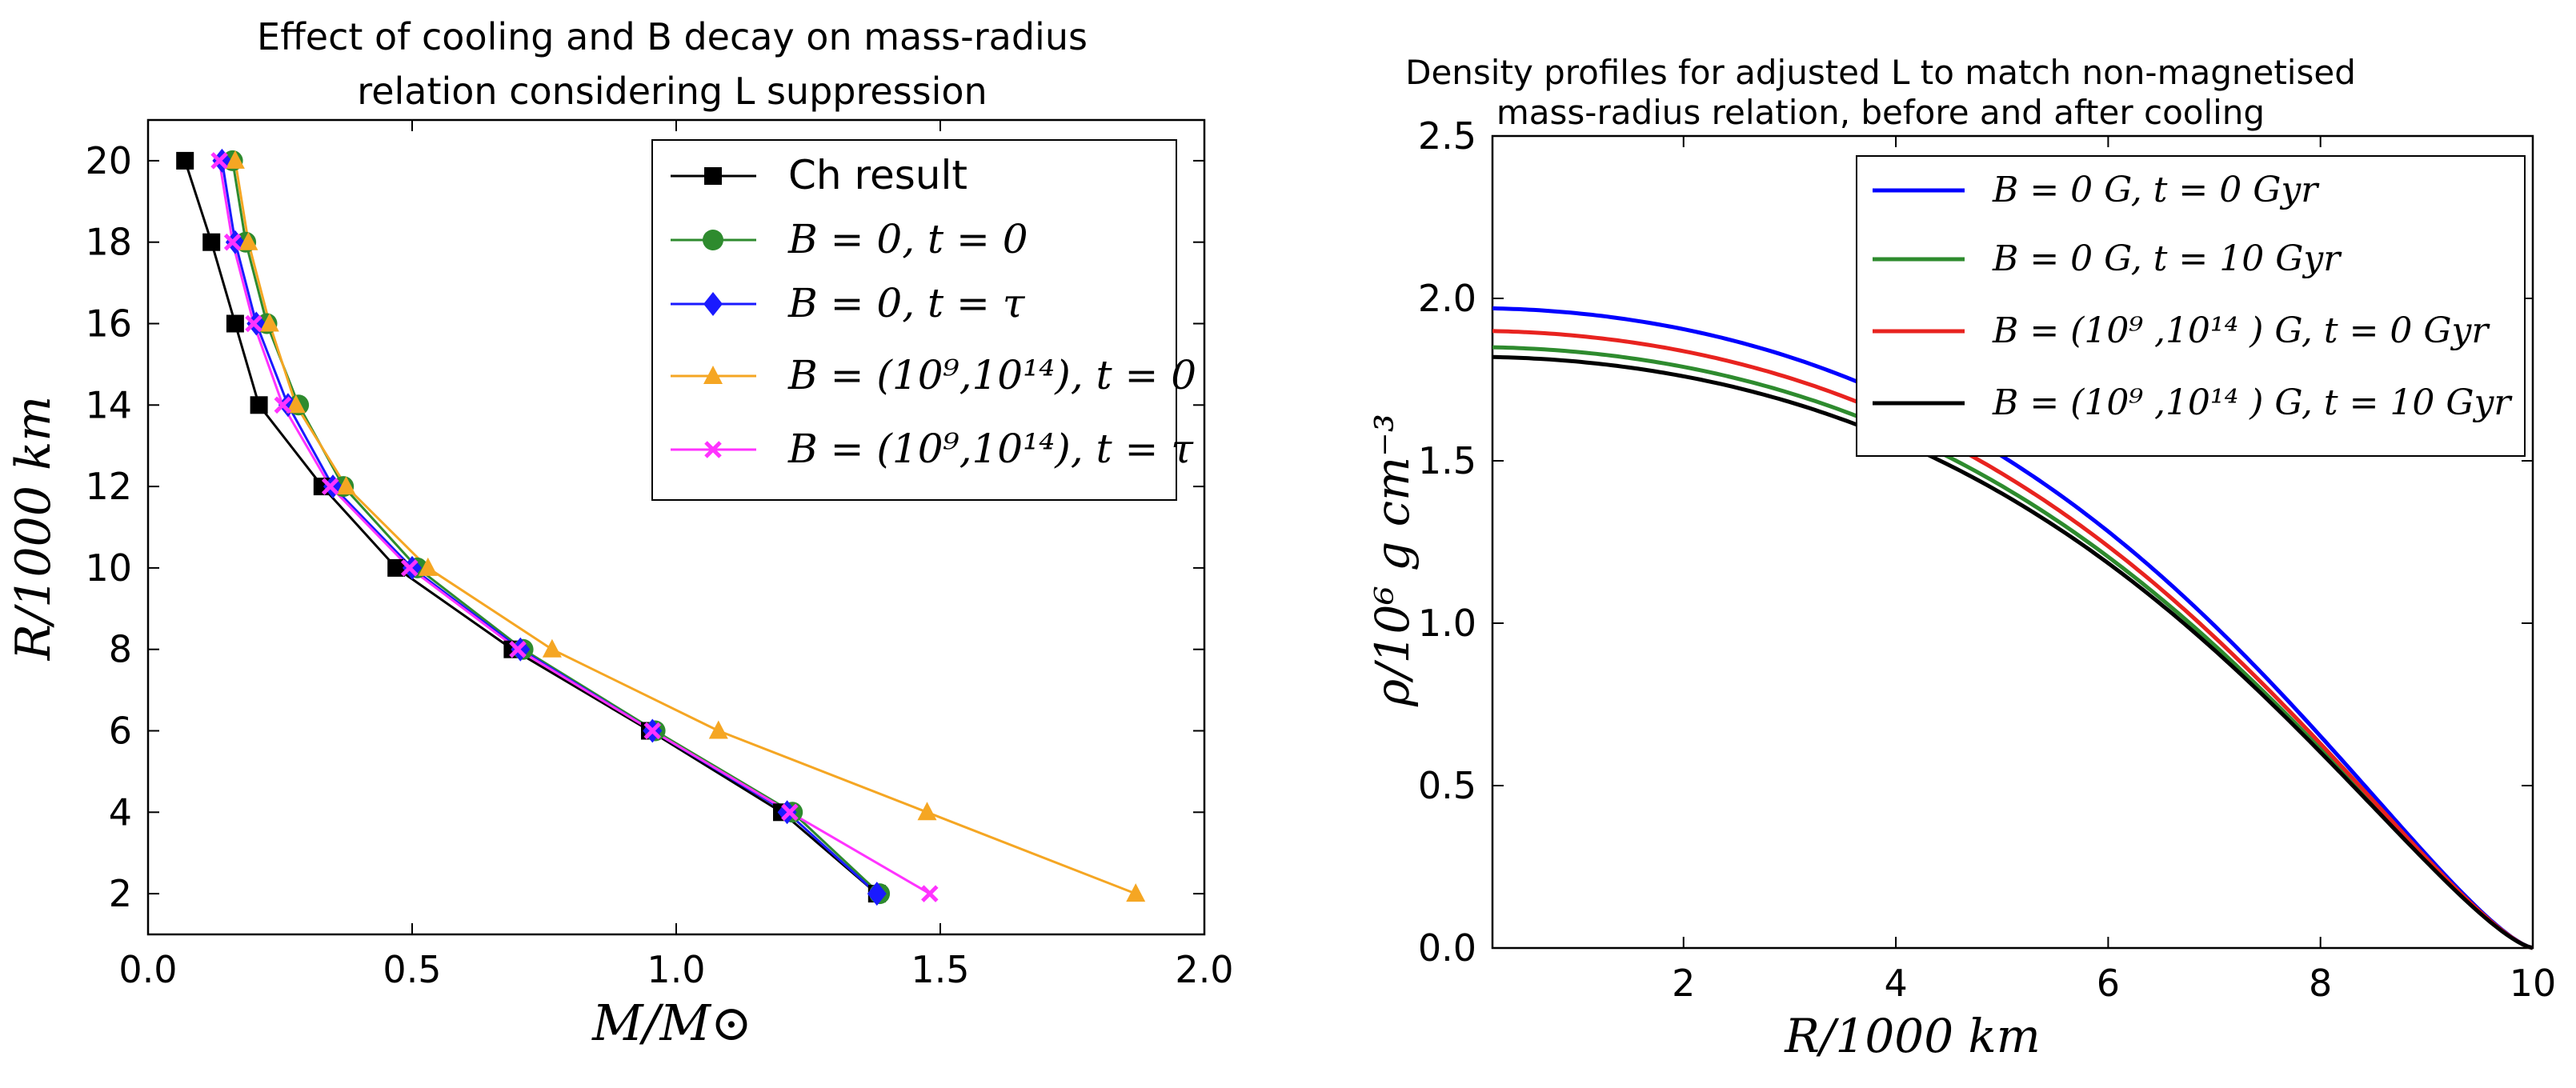 The image size is (2576, 1088). Describe the element at coordinates (34, 528) in the screenshot. I see `chart1-ylabel: R/1000 km` at that location.